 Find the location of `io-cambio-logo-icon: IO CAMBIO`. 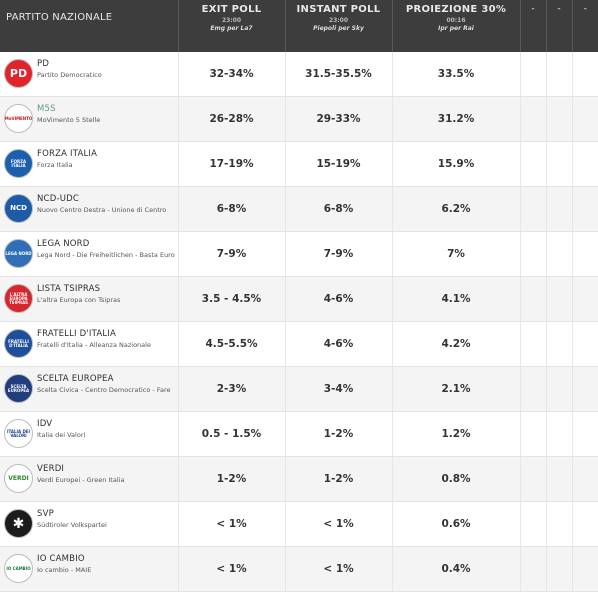

io-cambio-logo-icon: IO CAMBIO is located at coordinates (18, 568).